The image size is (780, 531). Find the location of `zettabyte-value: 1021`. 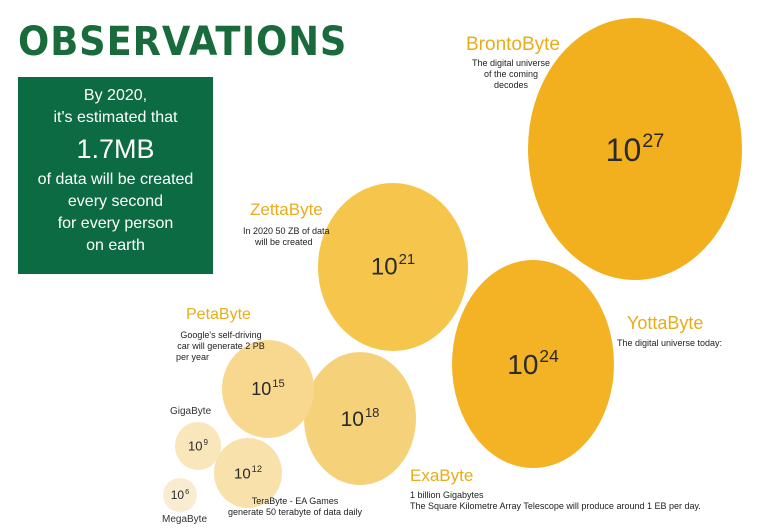

zettabyte-value: 1021 is located at coordinates (393, 266).